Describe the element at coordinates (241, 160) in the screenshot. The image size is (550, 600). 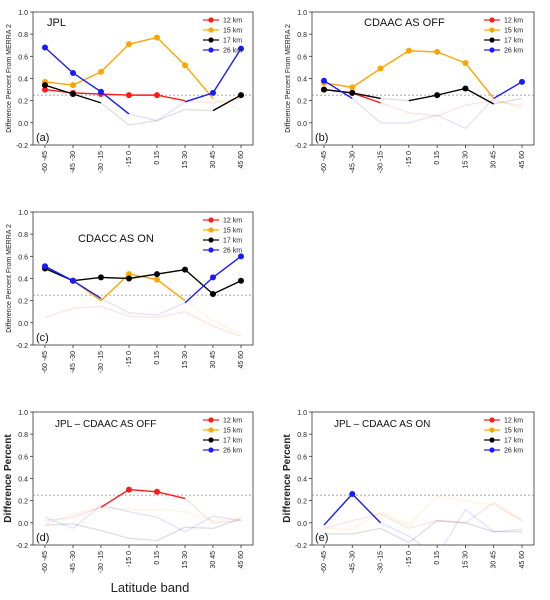
I see `x-tick-label: 45 60` at that location.